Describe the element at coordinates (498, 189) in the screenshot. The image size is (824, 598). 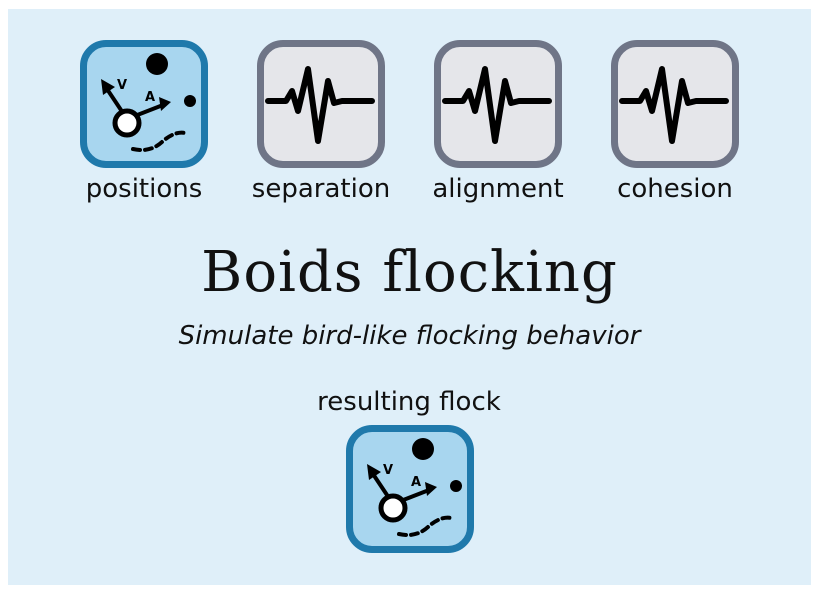
I see `alignment-label: alignment` at that location.